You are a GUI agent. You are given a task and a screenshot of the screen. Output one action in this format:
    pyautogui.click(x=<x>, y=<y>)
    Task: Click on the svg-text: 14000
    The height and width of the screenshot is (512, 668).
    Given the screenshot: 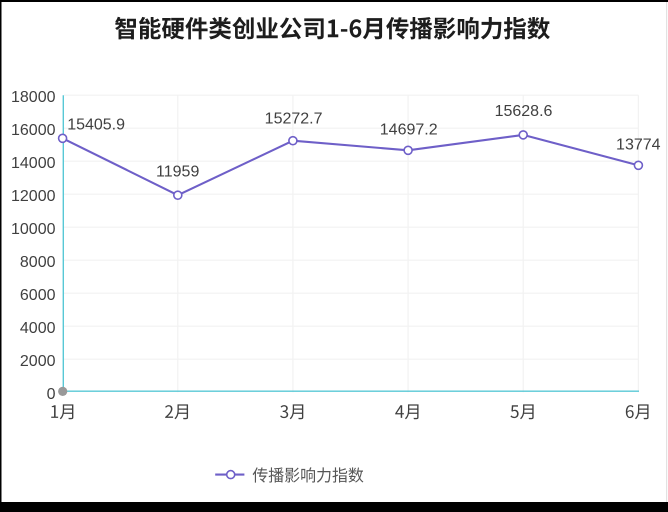 What is the action you would take?
    pyautogui.click(x=33, y=163)
    